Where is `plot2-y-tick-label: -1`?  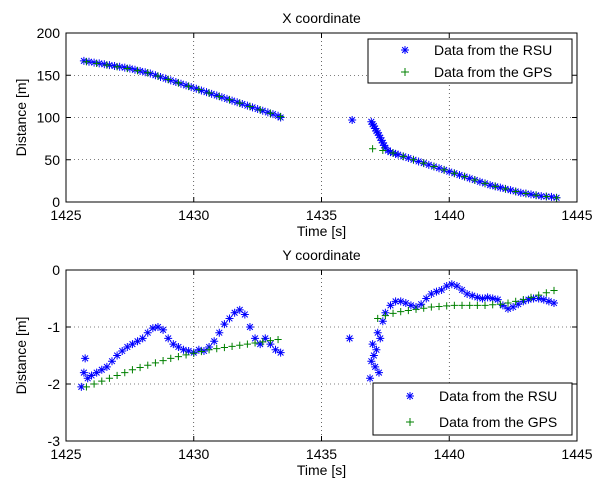
plot2-y-tick-label: -1 is located at coordinates (54, 327).